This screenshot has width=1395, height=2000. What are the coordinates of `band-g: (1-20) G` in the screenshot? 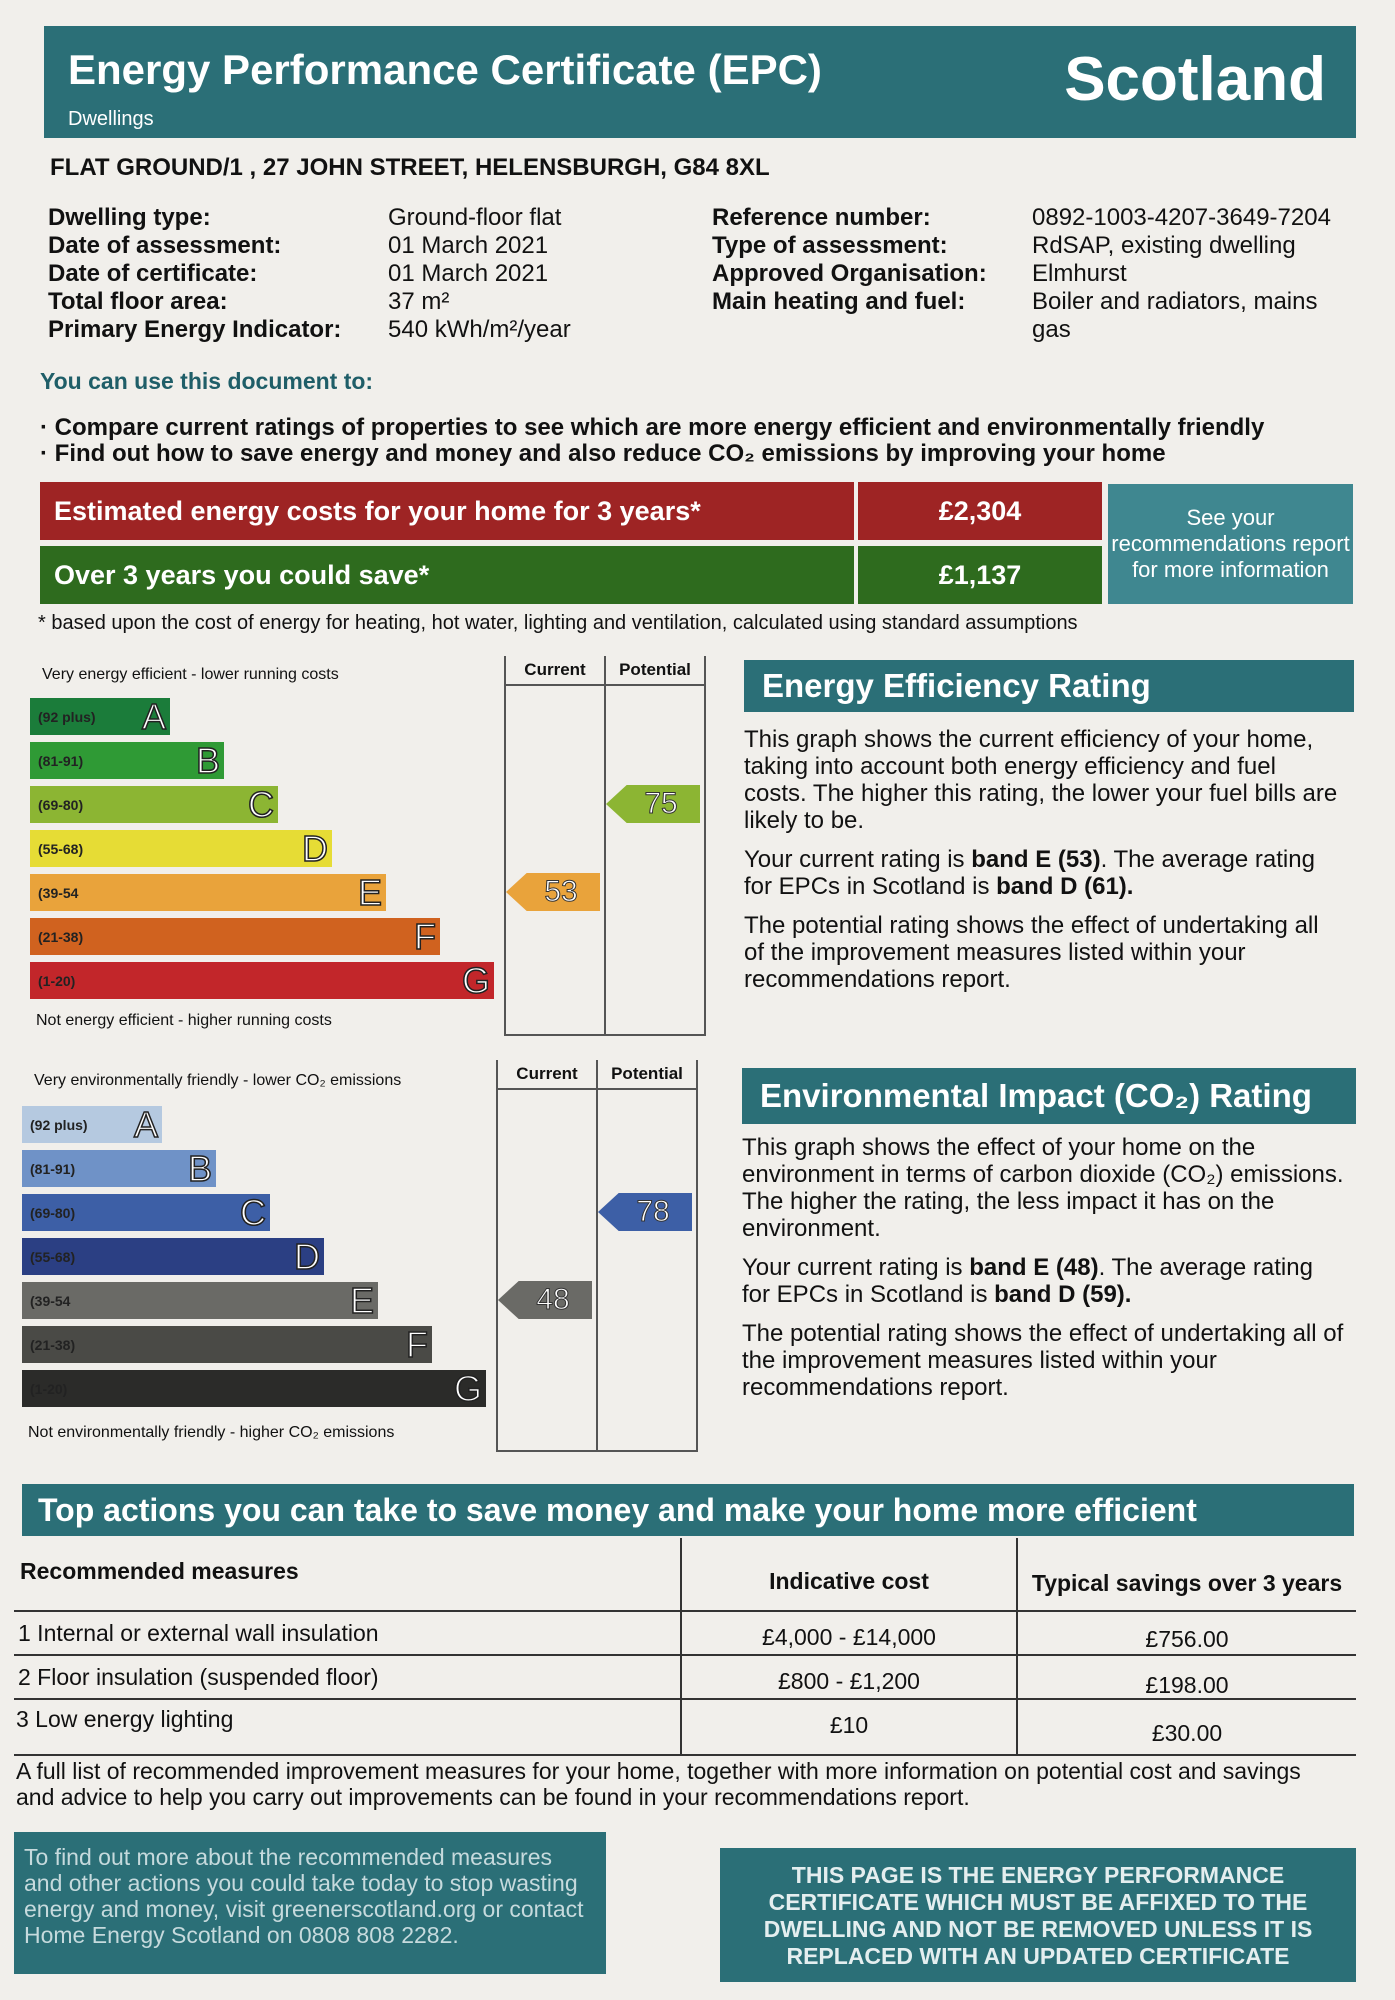 It's located at (262, 980).